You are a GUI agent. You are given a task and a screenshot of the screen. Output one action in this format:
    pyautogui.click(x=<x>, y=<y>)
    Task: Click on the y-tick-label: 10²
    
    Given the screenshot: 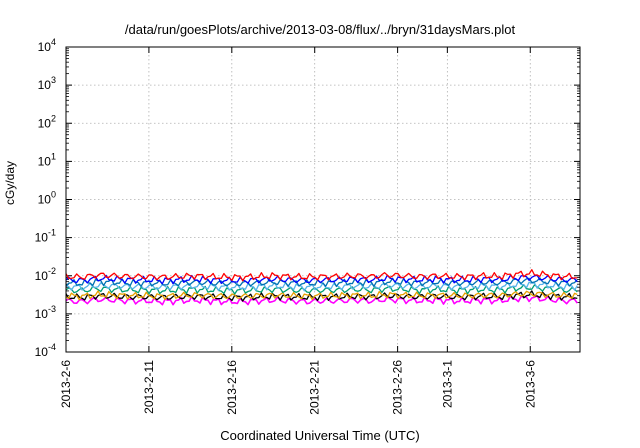 What is the action you would take?
    pyautogui.click(x=47, y=121)
    